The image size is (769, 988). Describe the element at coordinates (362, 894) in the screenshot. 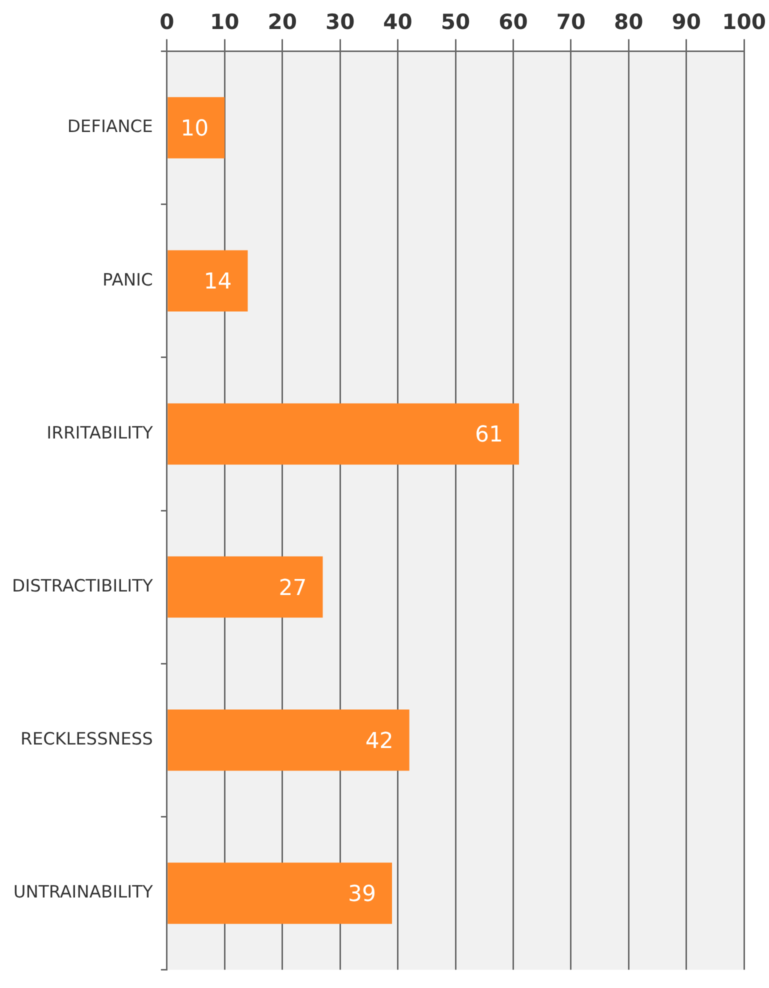

I see `data-label: 39` at that location.